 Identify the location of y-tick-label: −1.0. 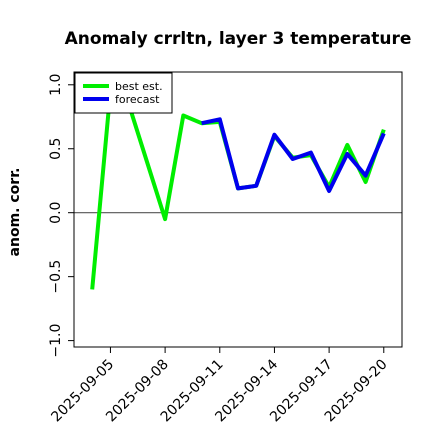
(56, 341).